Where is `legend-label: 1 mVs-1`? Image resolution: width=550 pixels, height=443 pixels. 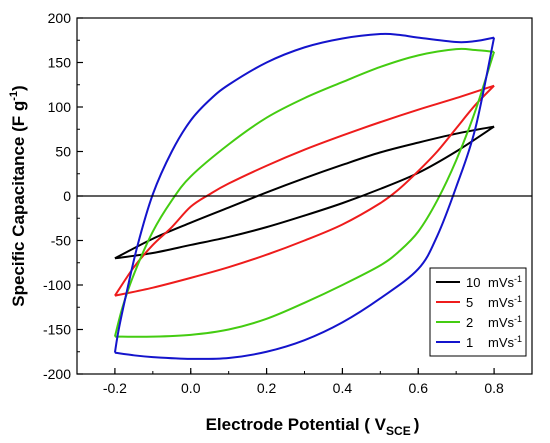 legend-label: 1 mVs-1 is located at coordinates (494, 342).